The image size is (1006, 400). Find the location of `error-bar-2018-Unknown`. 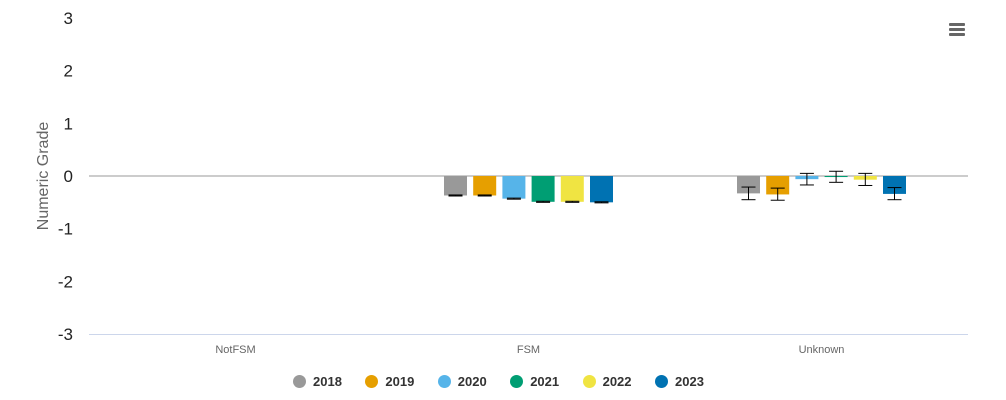

error-bar-2018-Unknown is located at coordinates (748, 193).